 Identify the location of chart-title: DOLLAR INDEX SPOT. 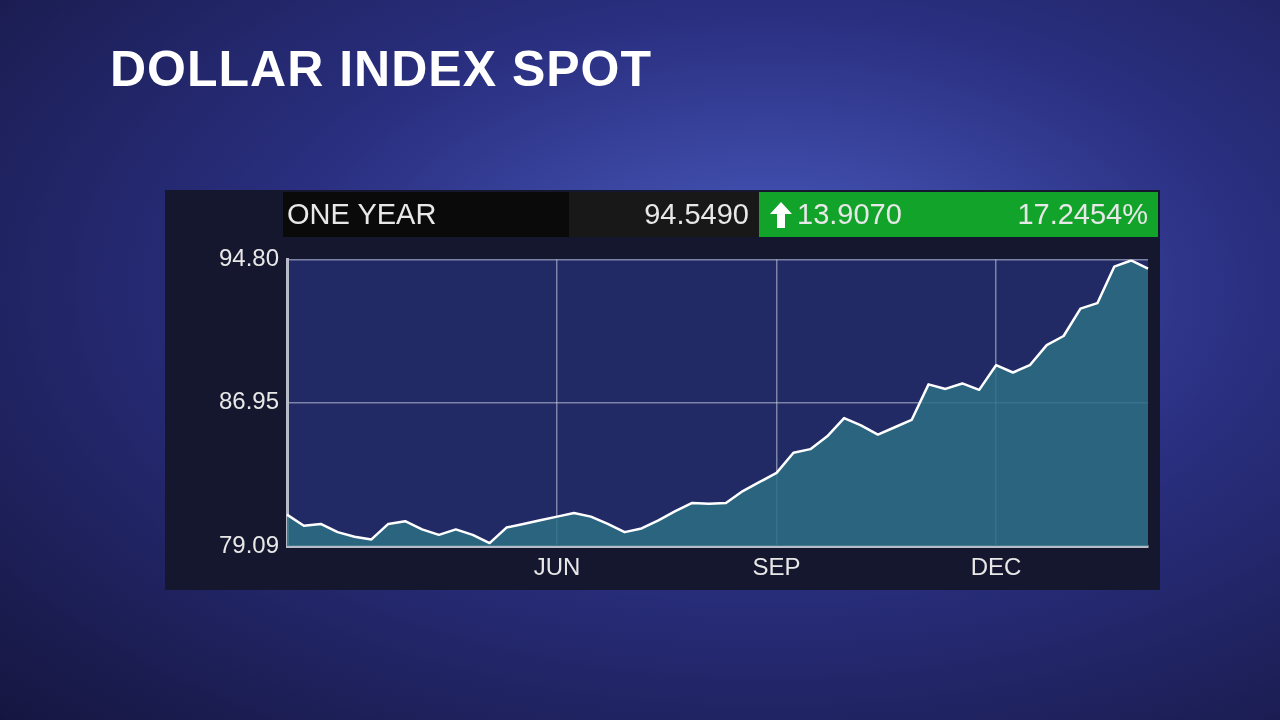
(381, 69).